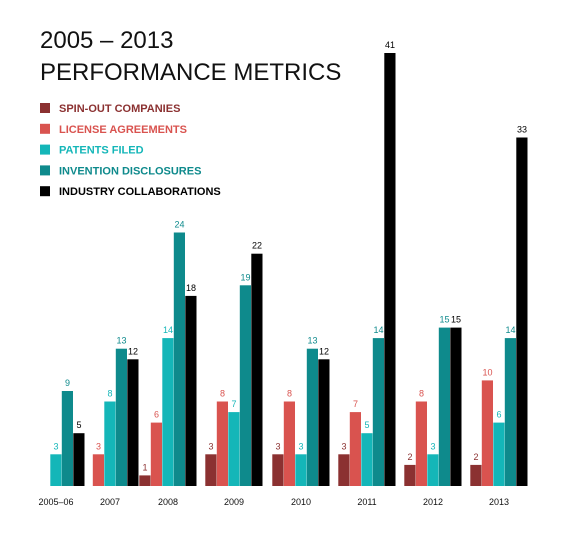 Image resolution: width=572 pixels, height=545 pixels. Describe the element at coordinates (257, 246) in the screenshot. I see `data-label: 22` at that location.